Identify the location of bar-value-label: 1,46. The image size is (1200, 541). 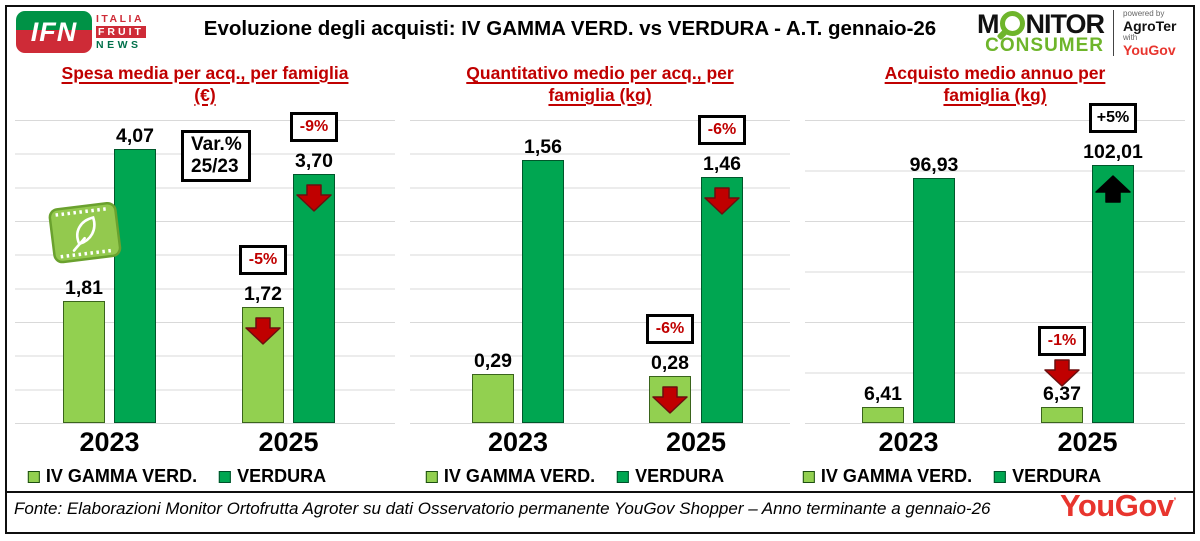
(722, 164).